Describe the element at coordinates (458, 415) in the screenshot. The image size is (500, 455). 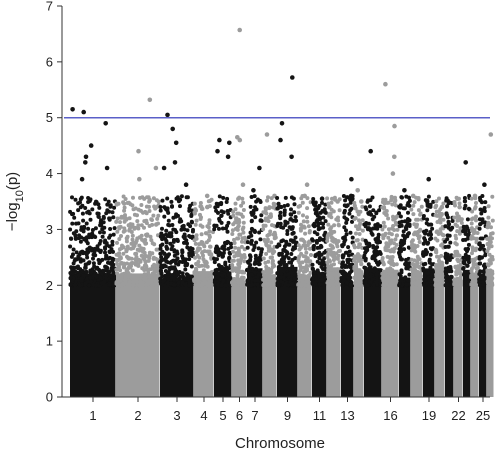
I see `x-tick-label: 22` at that location.